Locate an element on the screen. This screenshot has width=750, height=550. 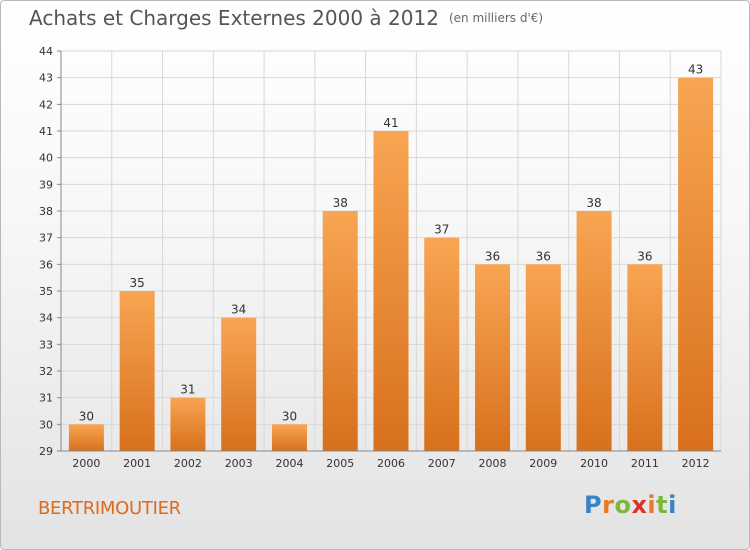
x-tick-label-2010: 2010 is located at coordinates (594, 463).